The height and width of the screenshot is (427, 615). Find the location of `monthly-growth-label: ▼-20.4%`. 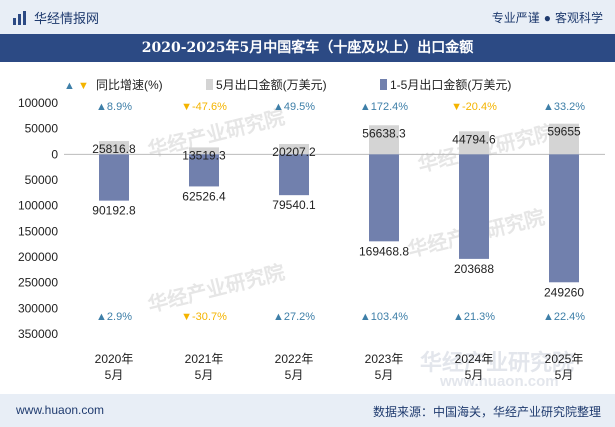

monthly-growth-label: ▼-20.4% is located at coordinates (474, 107).